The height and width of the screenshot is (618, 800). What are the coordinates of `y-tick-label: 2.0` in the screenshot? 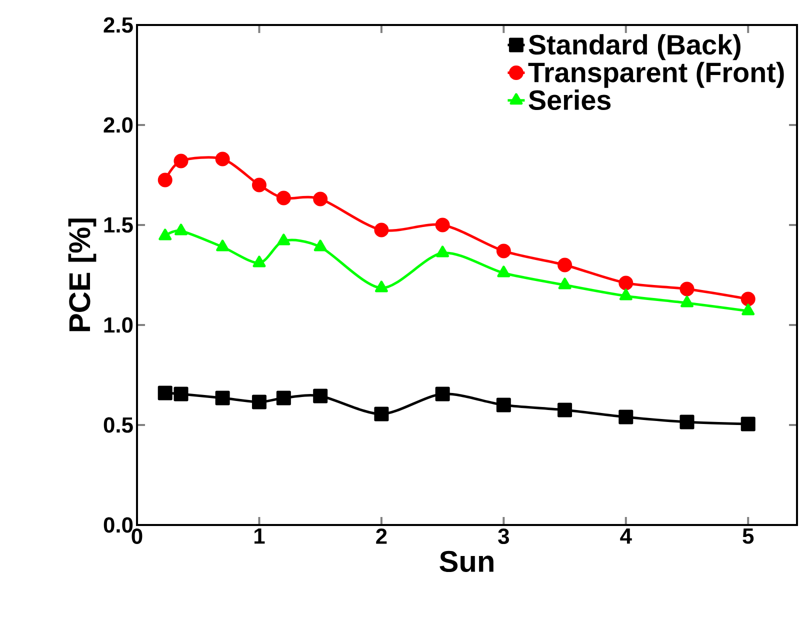 It's located at (118, 125).